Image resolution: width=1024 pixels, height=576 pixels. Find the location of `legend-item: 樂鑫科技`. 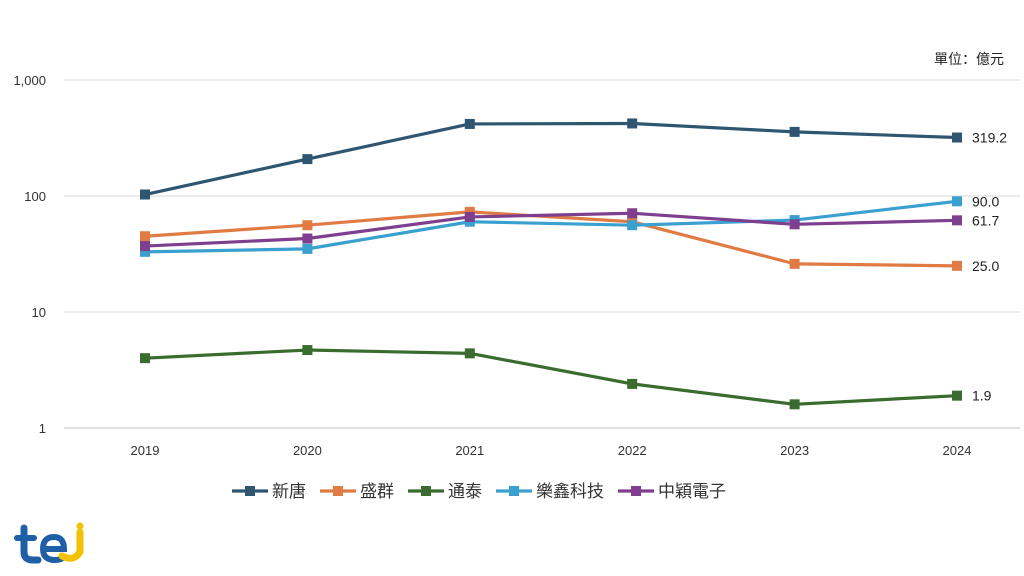

legend-item: 樂鑫科技 is located at coordinates (550, 492).